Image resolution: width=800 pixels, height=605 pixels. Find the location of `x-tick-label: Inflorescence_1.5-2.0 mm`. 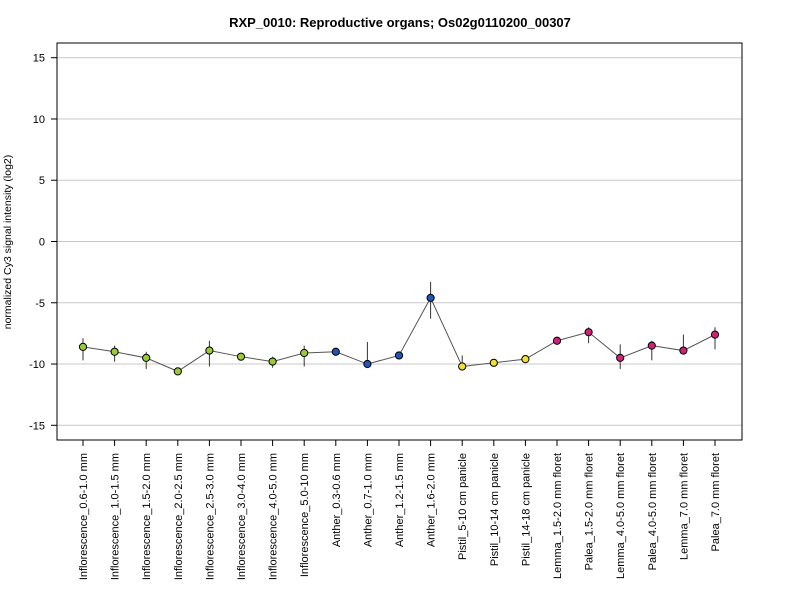

x-tick-label: Inflorescence_1.5-2.0 mm is located at coordinates (147, 516).